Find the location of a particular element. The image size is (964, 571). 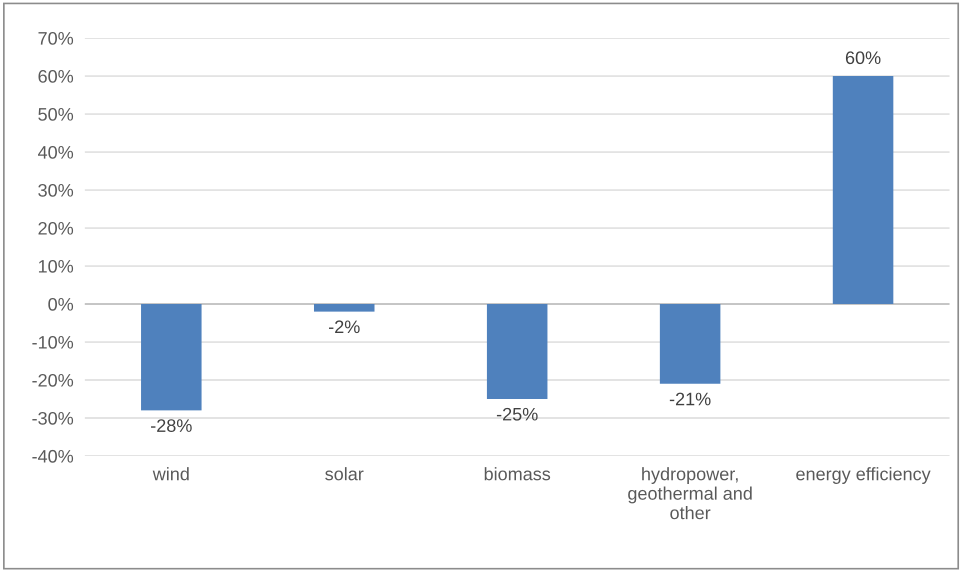

y-tick-label: 60% is located at coordinates (56, 76).